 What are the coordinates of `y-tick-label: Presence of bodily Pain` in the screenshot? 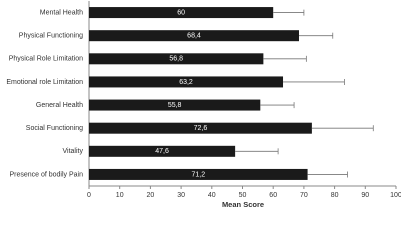 It's located at (46, 174).